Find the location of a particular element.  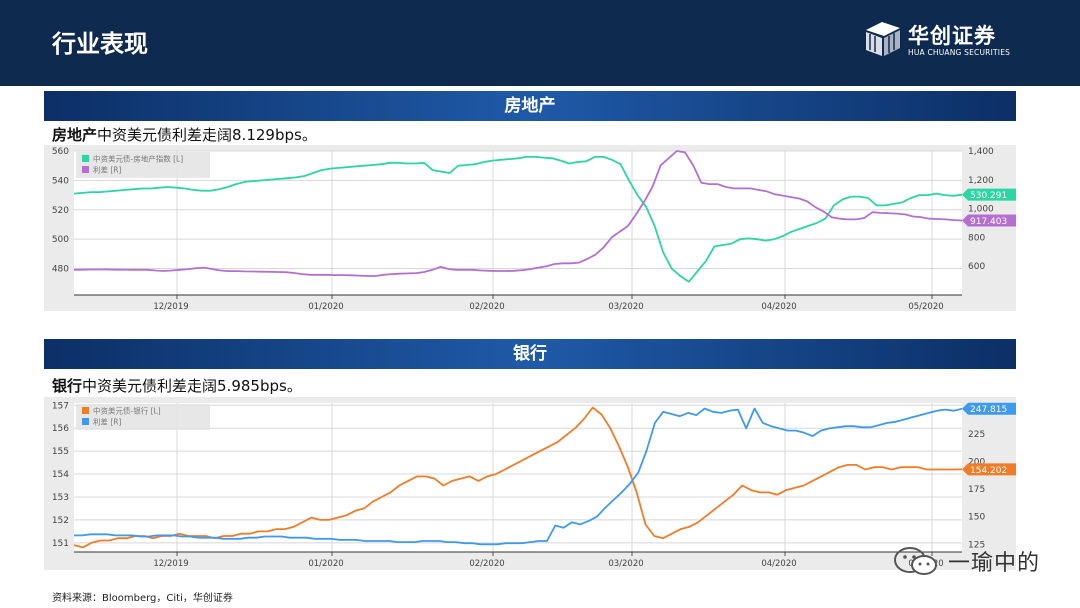

left-tick-label: 500 is located at coordinates (60, 240).